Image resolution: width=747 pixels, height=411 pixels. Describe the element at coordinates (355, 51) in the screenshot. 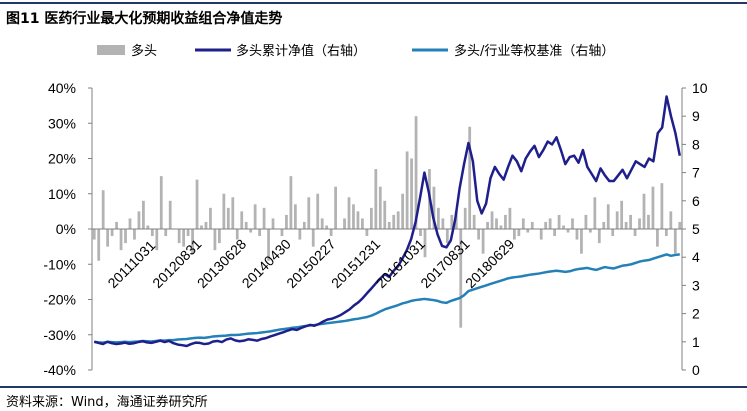

I see `legend: 多头 多头累计净值（右轴） 多头/行业等权基准（右轴）` at that location.